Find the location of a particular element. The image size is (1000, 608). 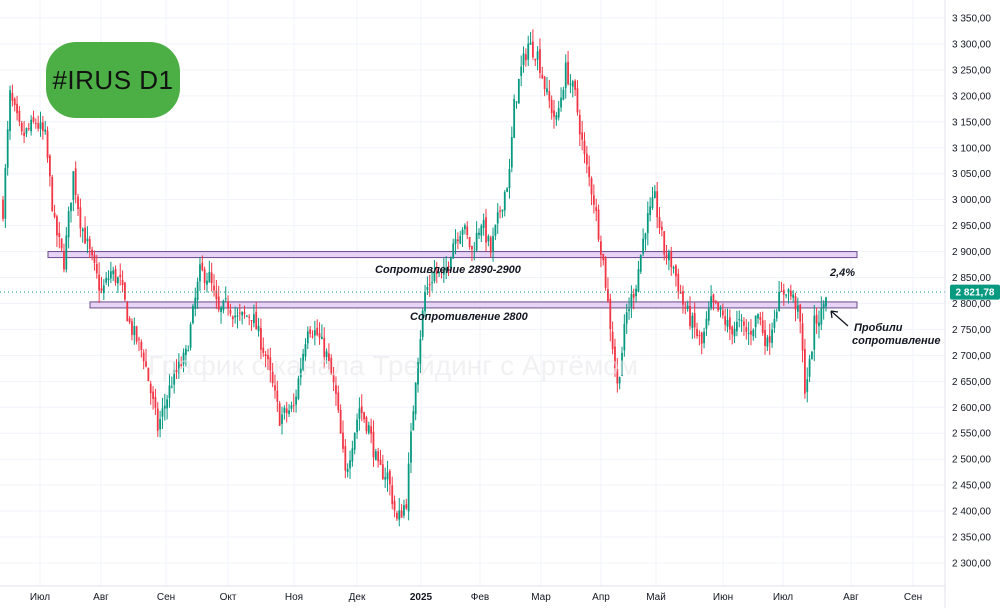

x-tick-label: Июл is located at coordinates (783, 597).